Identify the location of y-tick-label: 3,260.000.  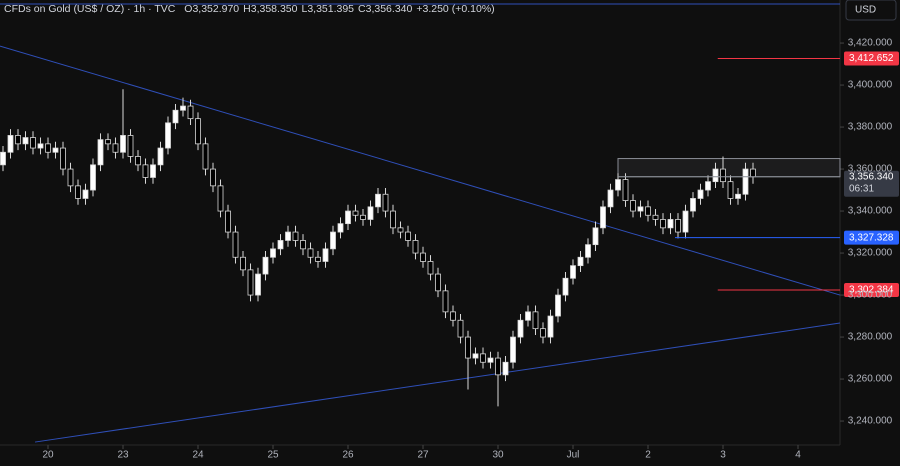
(870, 379).